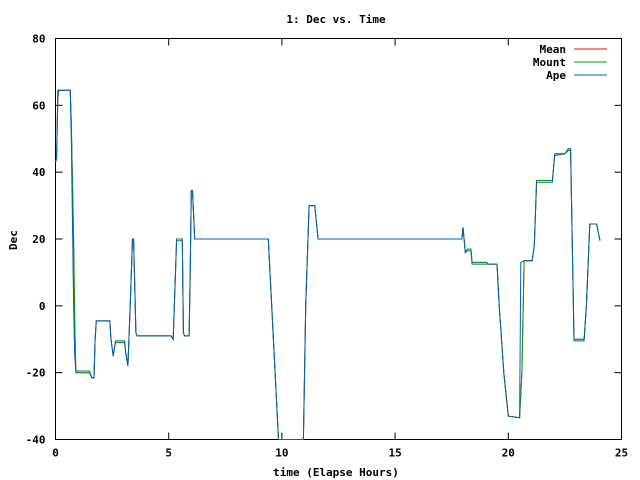 Image resolution: width=640 pixels, height=480 pixels. What do you see at coordinates (394, 453) in the screenshot?
I see `x-tick-label: 15` at bounding box center [394, 453].